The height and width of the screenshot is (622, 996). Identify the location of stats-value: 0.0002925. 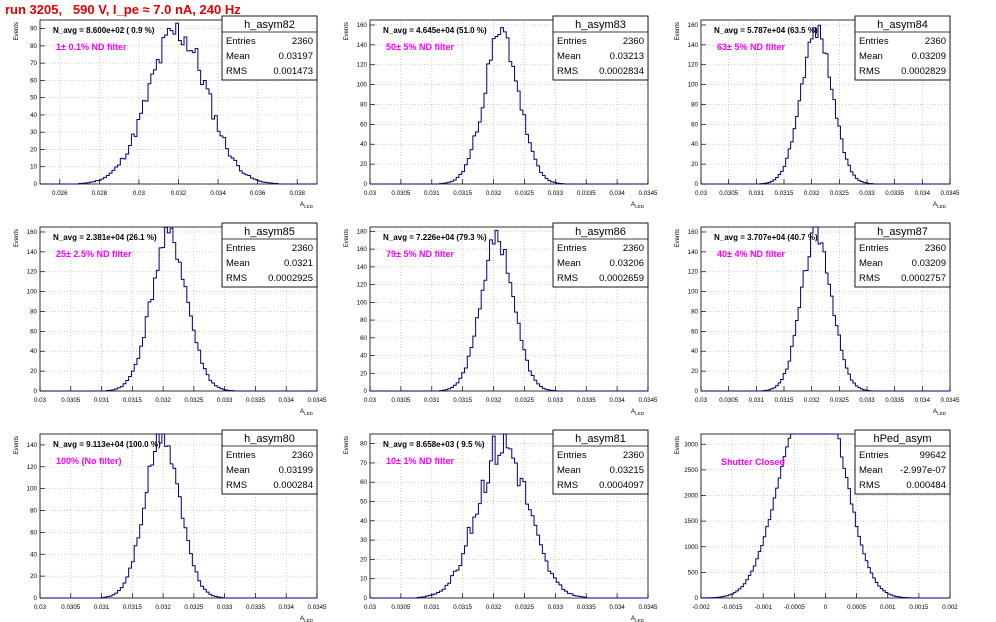
(290, 278).